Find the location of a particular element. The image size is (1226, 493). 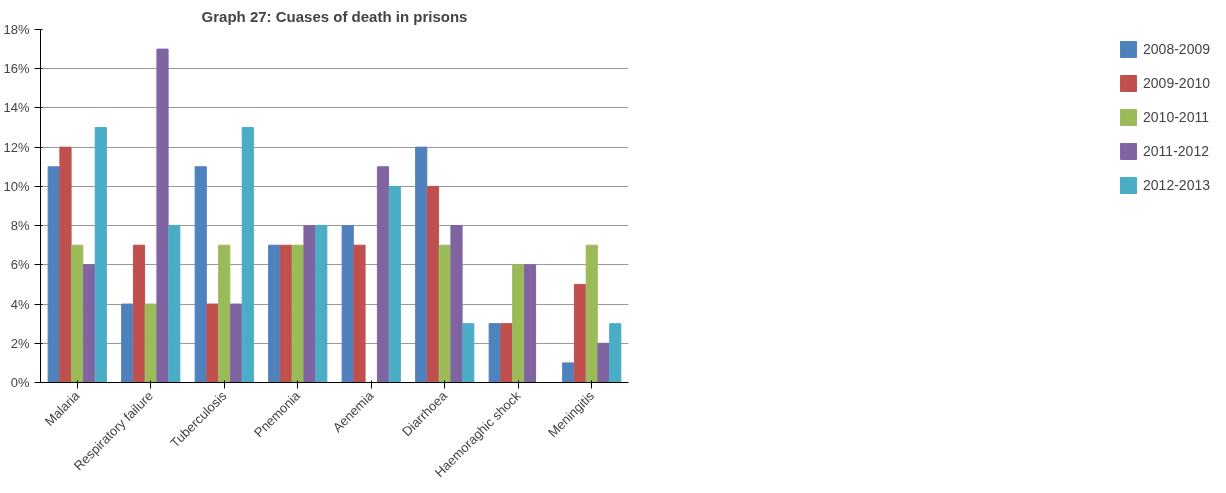

y-tick-label: 18% is located at coordinates (16, 29).